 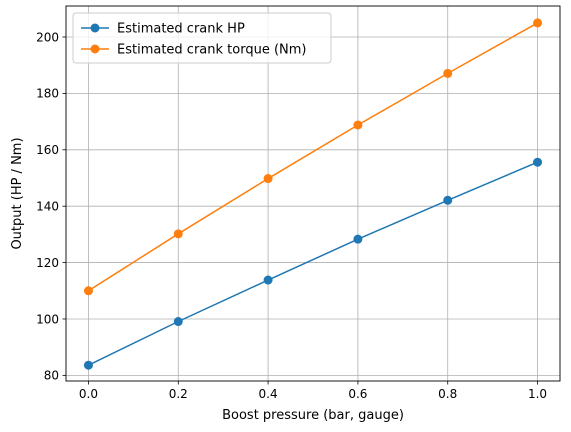 What do you see at coordinates (181, 29) in the screenshot?
I see `legend-label-hp: Estimated crank HP` at bounding box center [181, 29].